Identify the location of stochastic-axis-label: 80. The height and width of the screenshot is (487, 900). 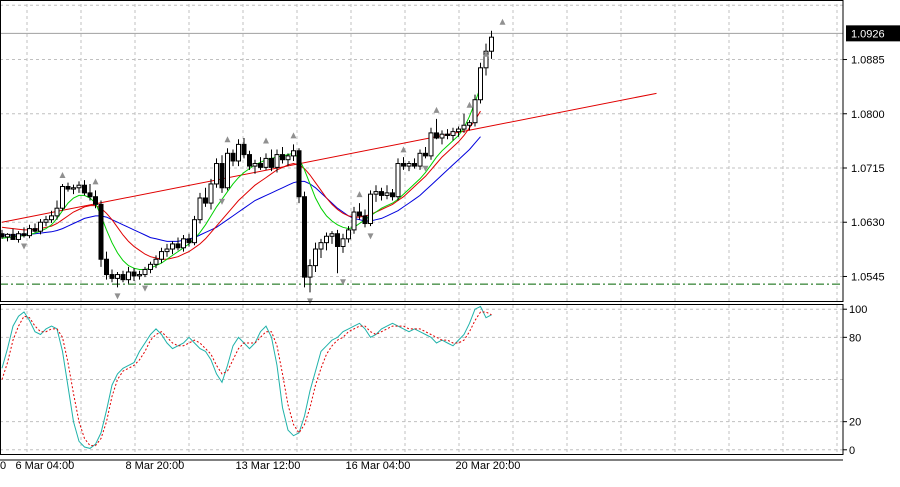
(855, 338).